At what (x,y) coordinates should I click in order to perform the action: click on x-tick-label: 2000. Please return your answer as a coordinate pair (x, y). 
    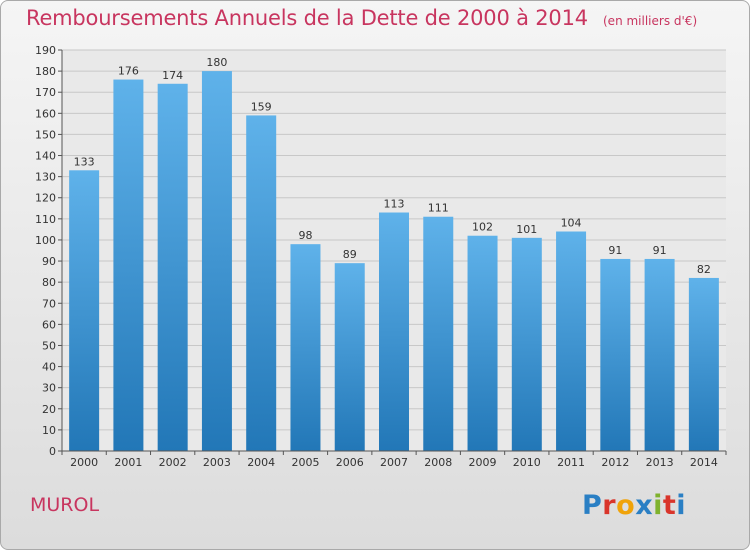
    Looking at the image, I should click on (84, 462).